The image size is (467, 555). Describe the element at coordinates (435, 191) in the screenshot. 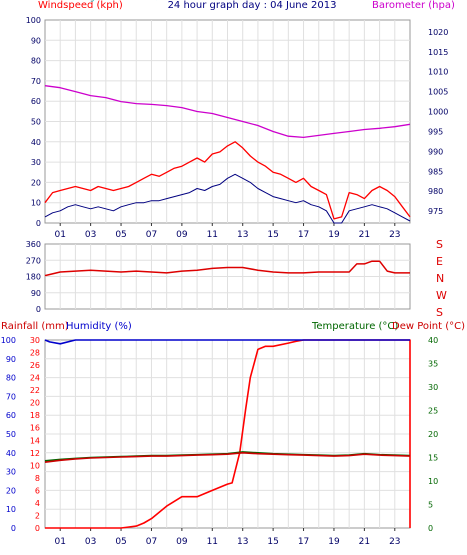

I see `baro-y-tick-label: 980` at that location.